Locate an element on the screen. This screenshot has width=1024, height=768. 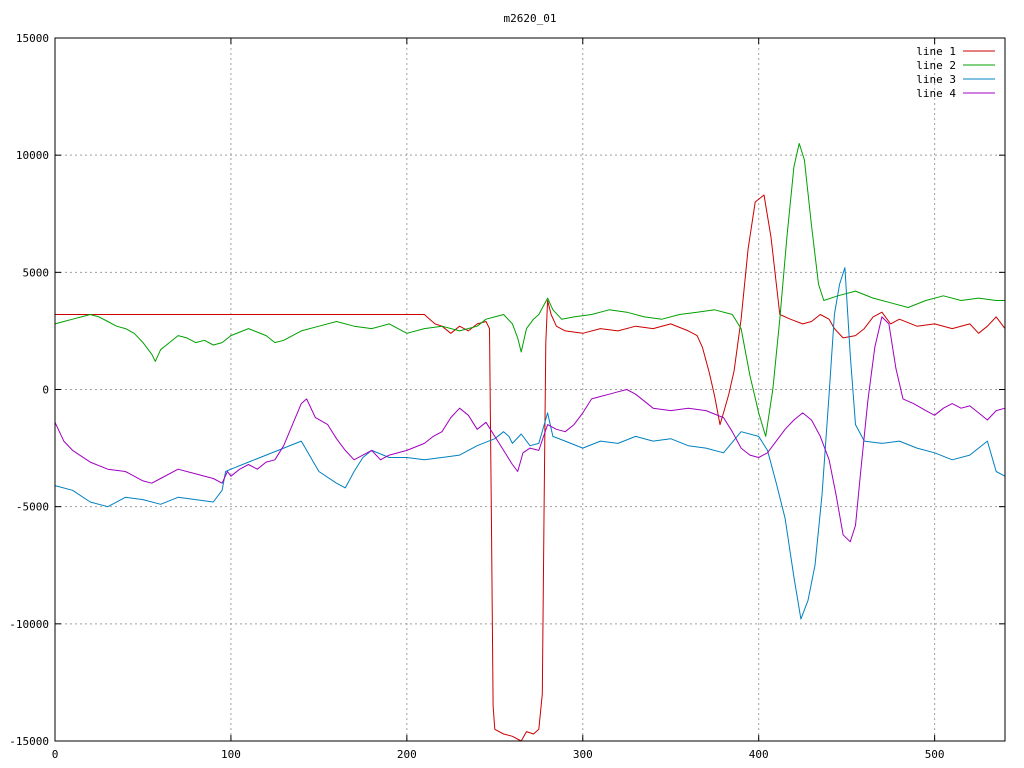
y-tick-label: 15000 is located at coordinates (32, 38).